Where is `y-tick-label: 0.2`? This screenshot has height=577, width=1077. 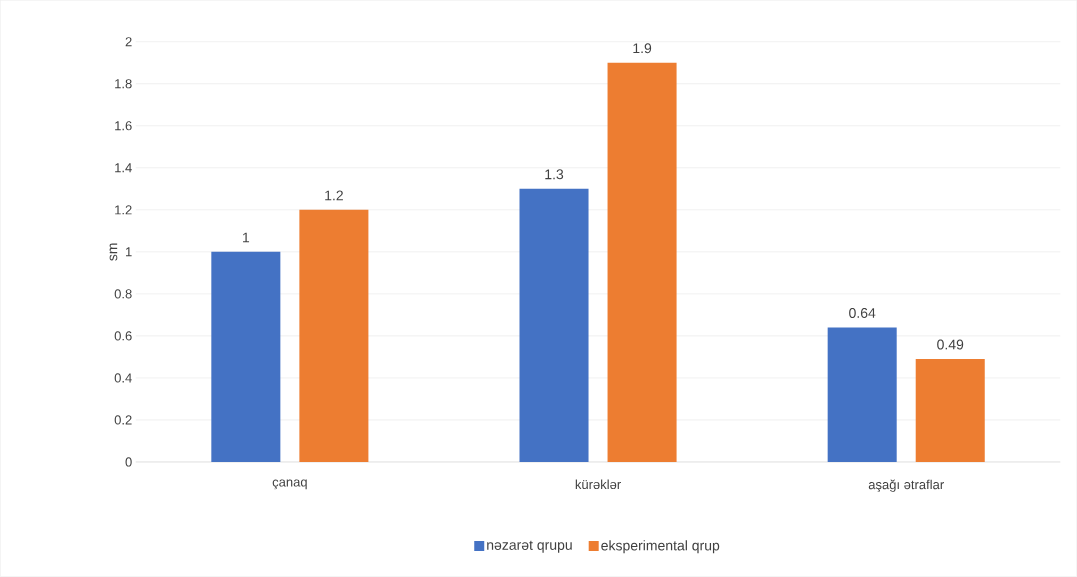 y-tick-label: 0.2 is located at coordinates (123, 420).